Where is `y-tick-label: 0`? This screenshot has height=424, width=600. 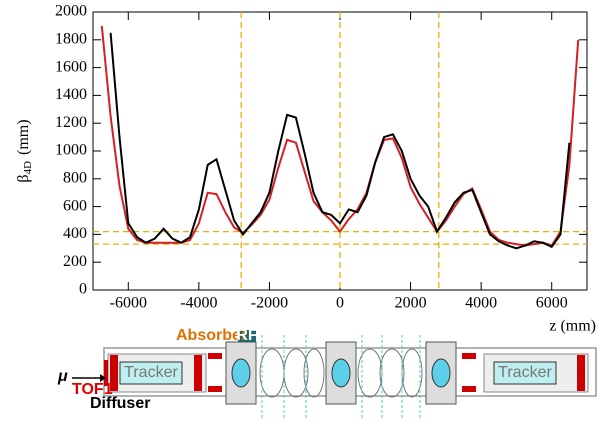 y-tick-label: 0 is located at coordinates (83, 289).